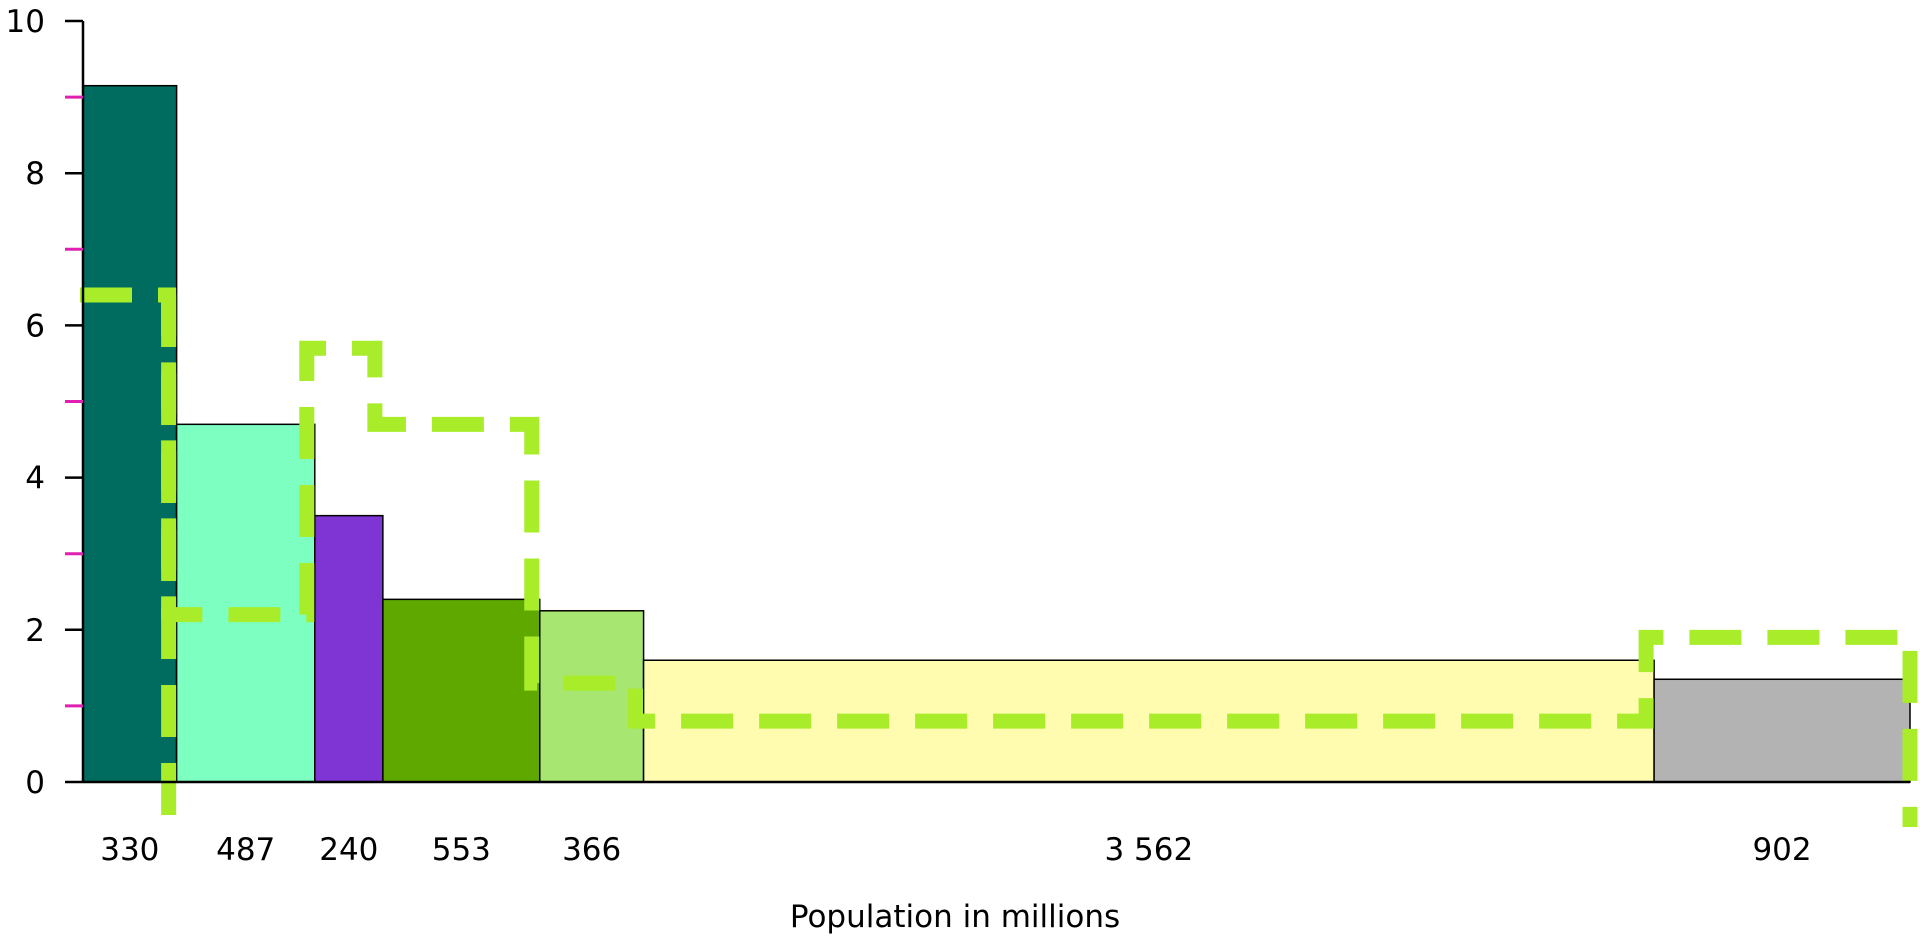  What do you see at coordinates (955, 917) in the screenshot?
I see `x-axis-label: Population in millions` at bounding box center [955, 917].